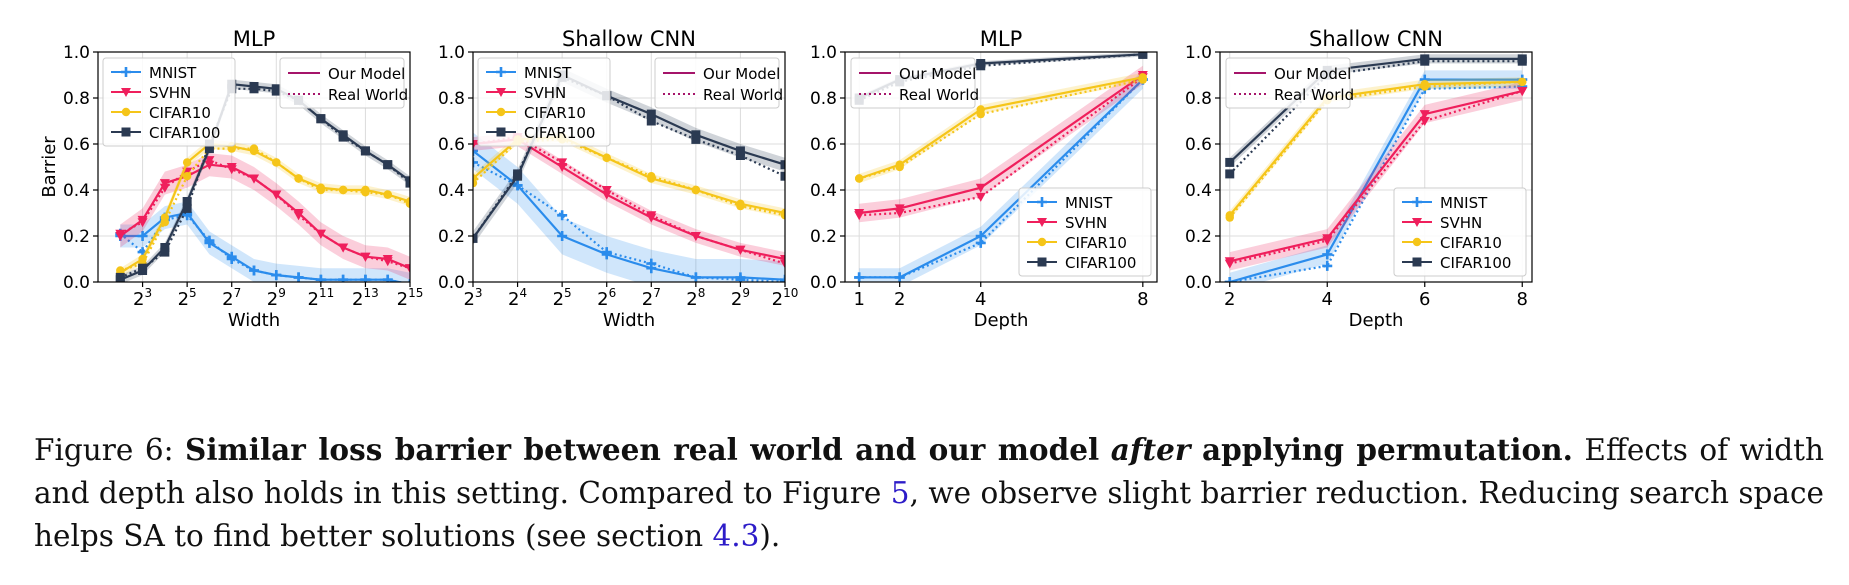  I want to click on plot-area, so click(1376, 168).